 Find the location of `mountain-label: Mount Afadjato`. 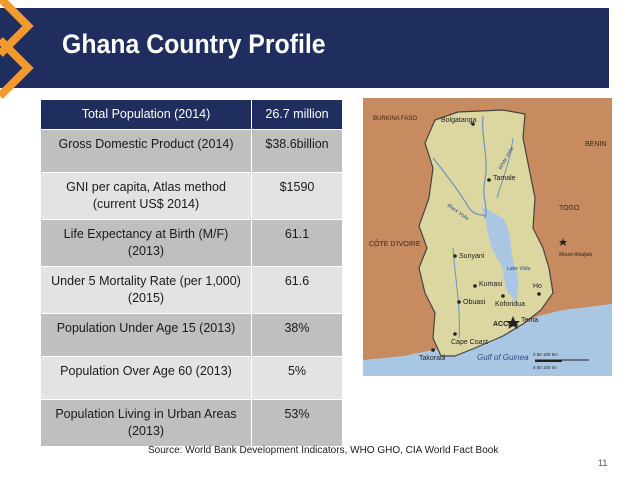

mountain-label: Mount Afadjato is located at coordinates (576, 255).